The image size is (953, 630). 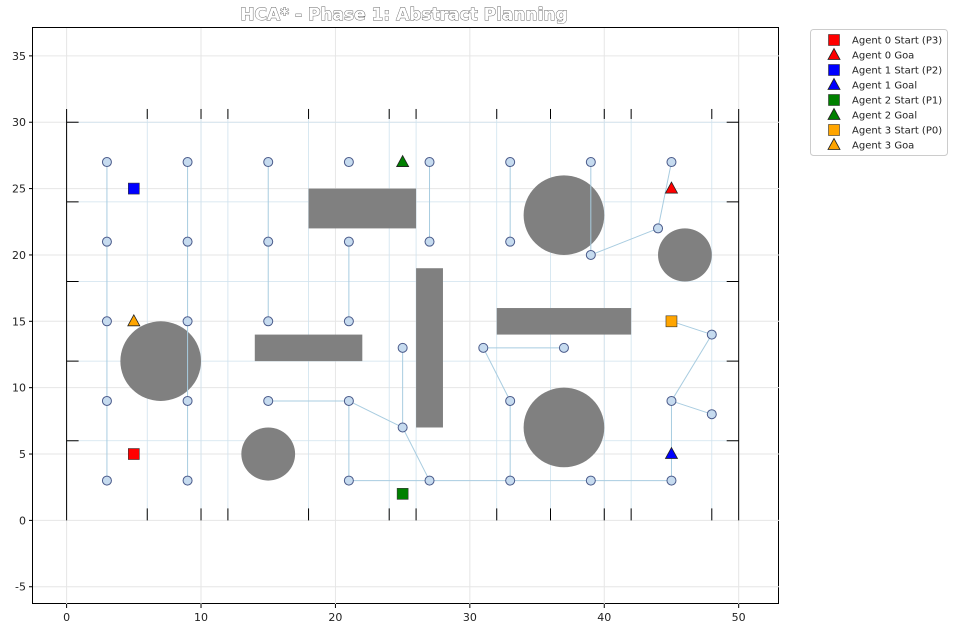 What do you see at coordinates (19, 321) in the screenshot?
I see `y-tick-label: 15` at bounding box center [19, 321].